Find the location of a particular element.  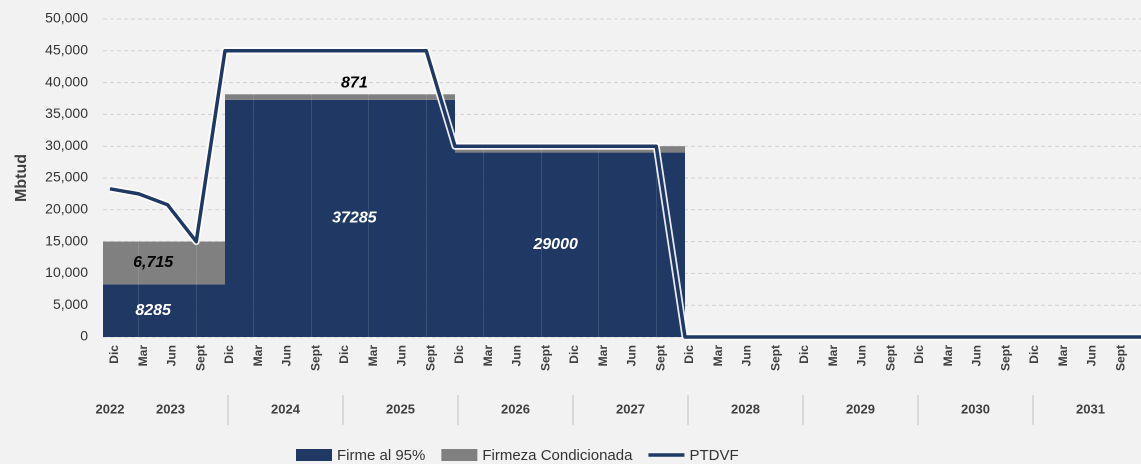

data-label: 37285 is located at coordinates (355, 218).